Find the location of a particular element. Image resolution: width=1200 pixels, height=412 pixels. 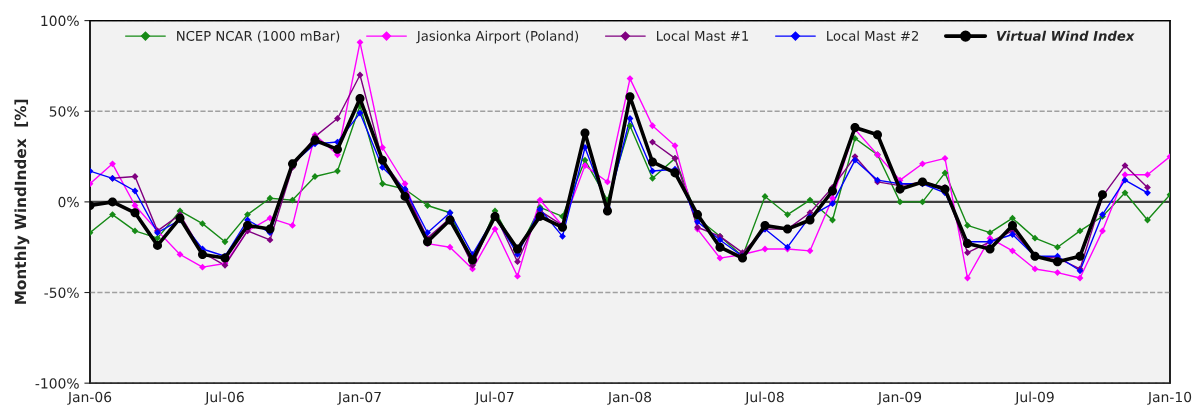

legend-label: Virtual Wind Index is located at coordinates (1065, 35).